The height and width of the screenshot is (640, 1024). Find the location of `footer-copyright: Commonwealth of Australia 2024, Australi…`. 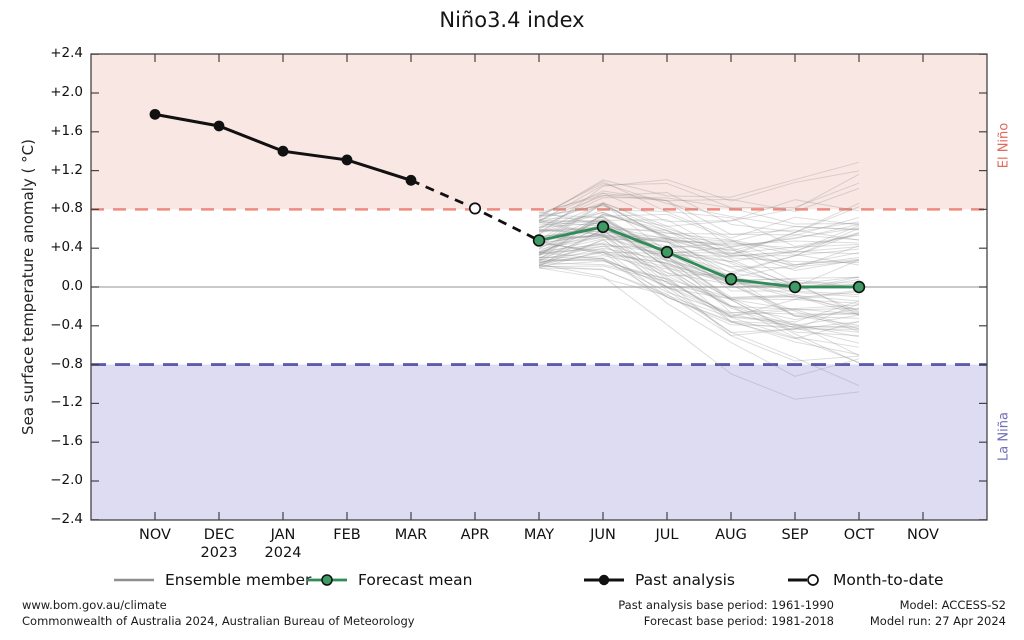

footer-copyright: Commonwealth of Australia 2024, Australi… is located at coordinates (218, 620).